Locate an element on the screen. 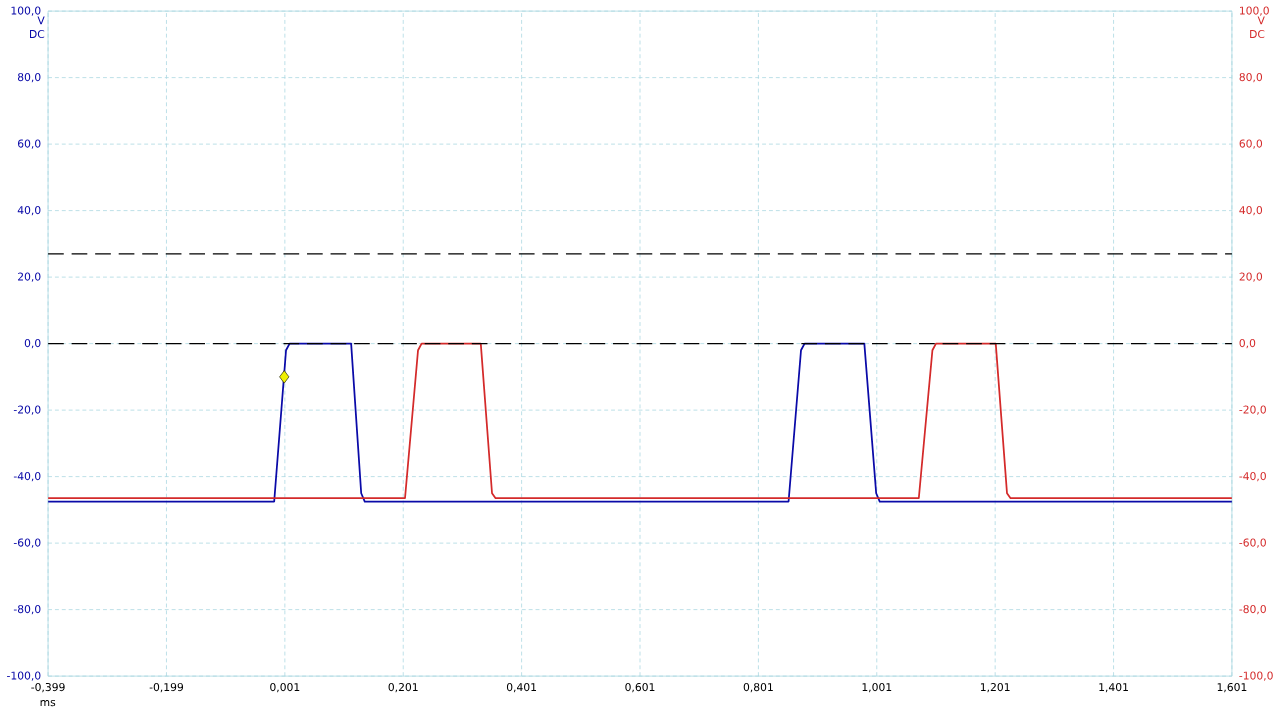 This screenshot has width=1280, height=712. y2-tick-label: -20,0 is located at coordinates (1252, 410).